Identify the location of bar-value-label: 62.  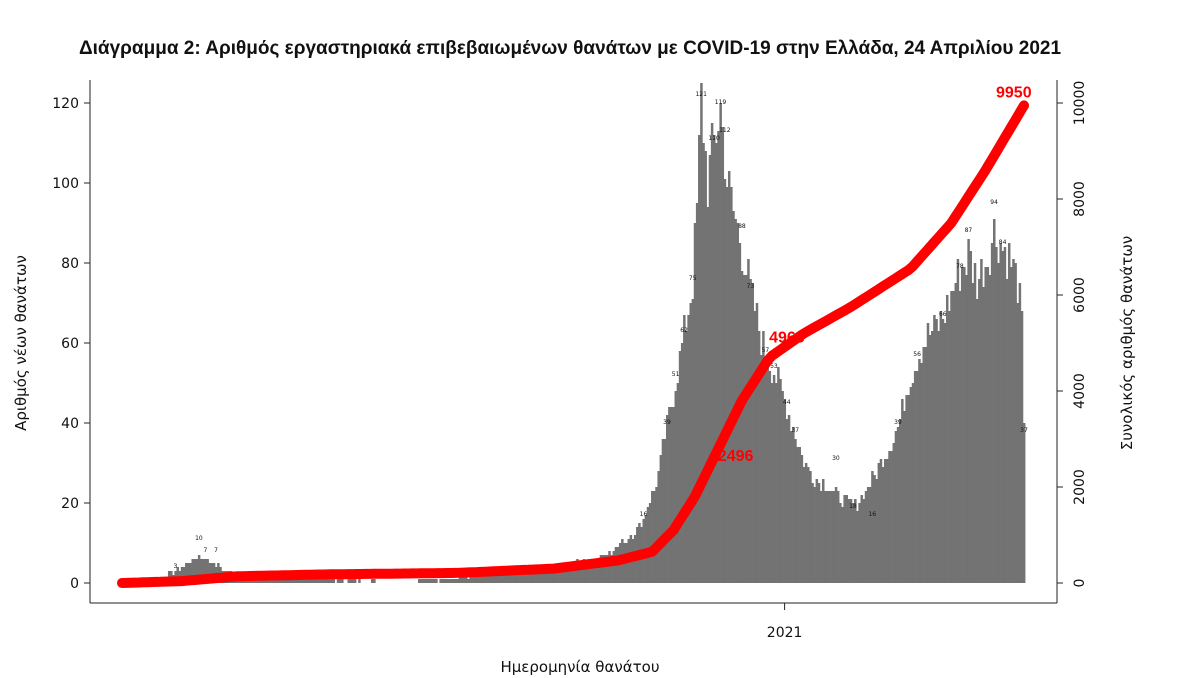
(684, 330).